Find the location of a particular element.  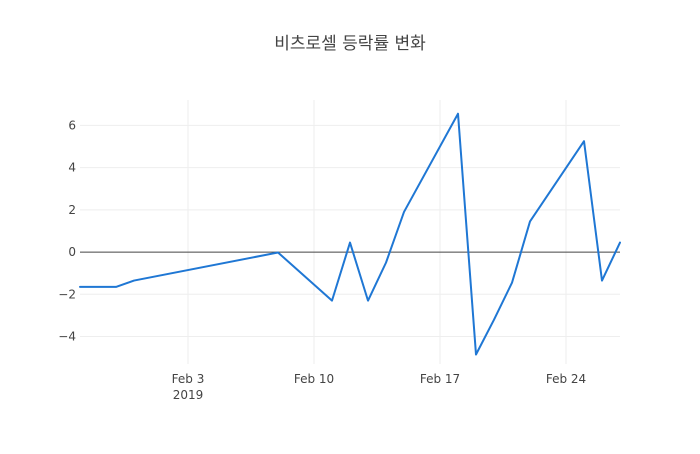

x-tick-label: Feb 24 is located at coordinates (566, 379).